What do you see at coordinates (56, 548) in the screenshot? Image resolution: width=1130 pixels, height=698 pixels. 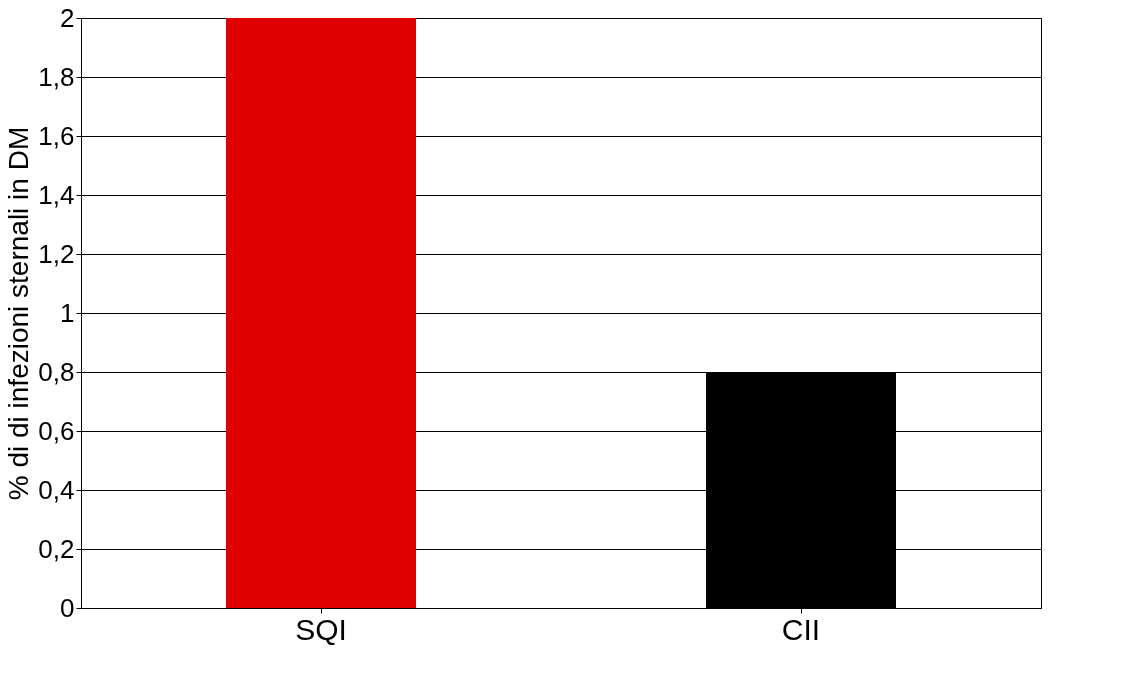 I see `y-tick-label: 0,2` at bounding box center [56, 548].